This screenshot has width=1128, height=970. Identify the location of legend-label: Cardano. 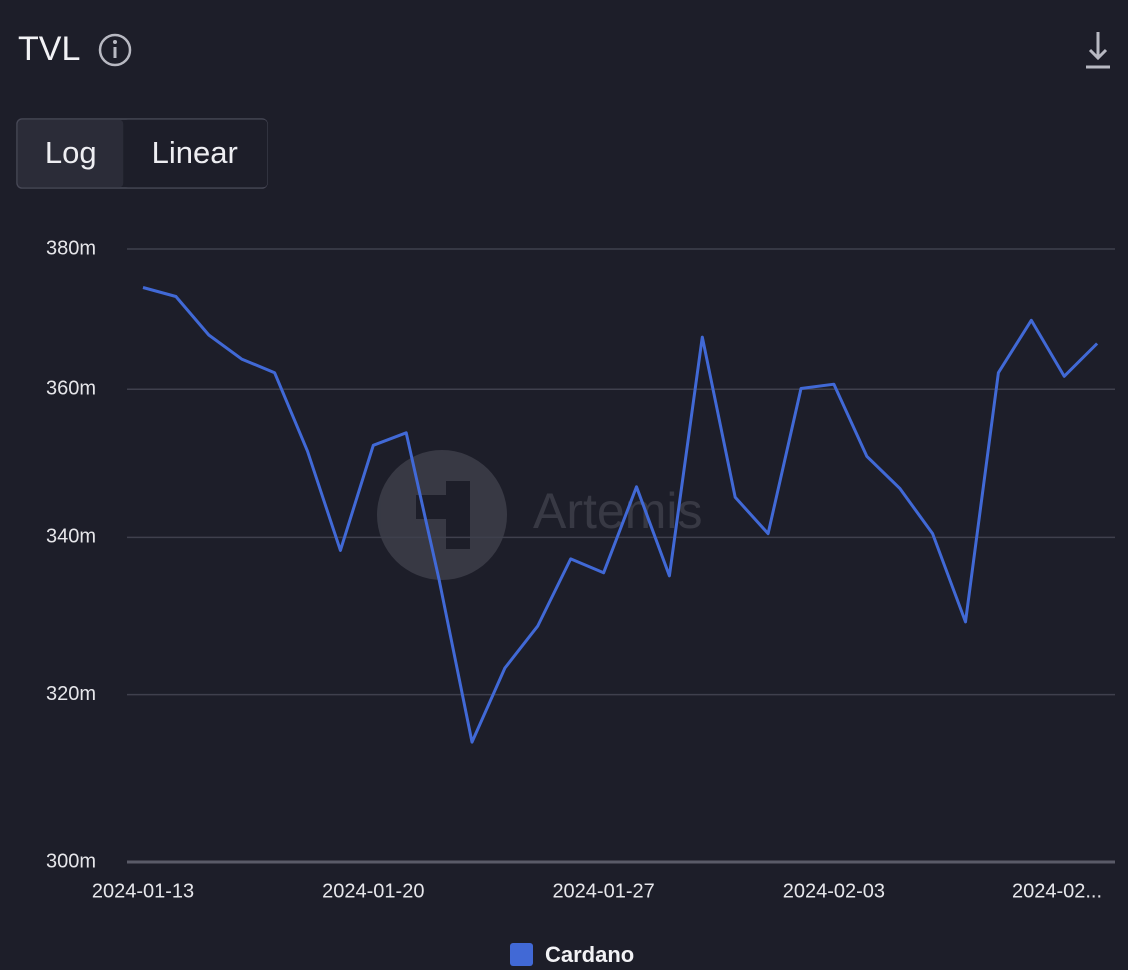
(589, 954).